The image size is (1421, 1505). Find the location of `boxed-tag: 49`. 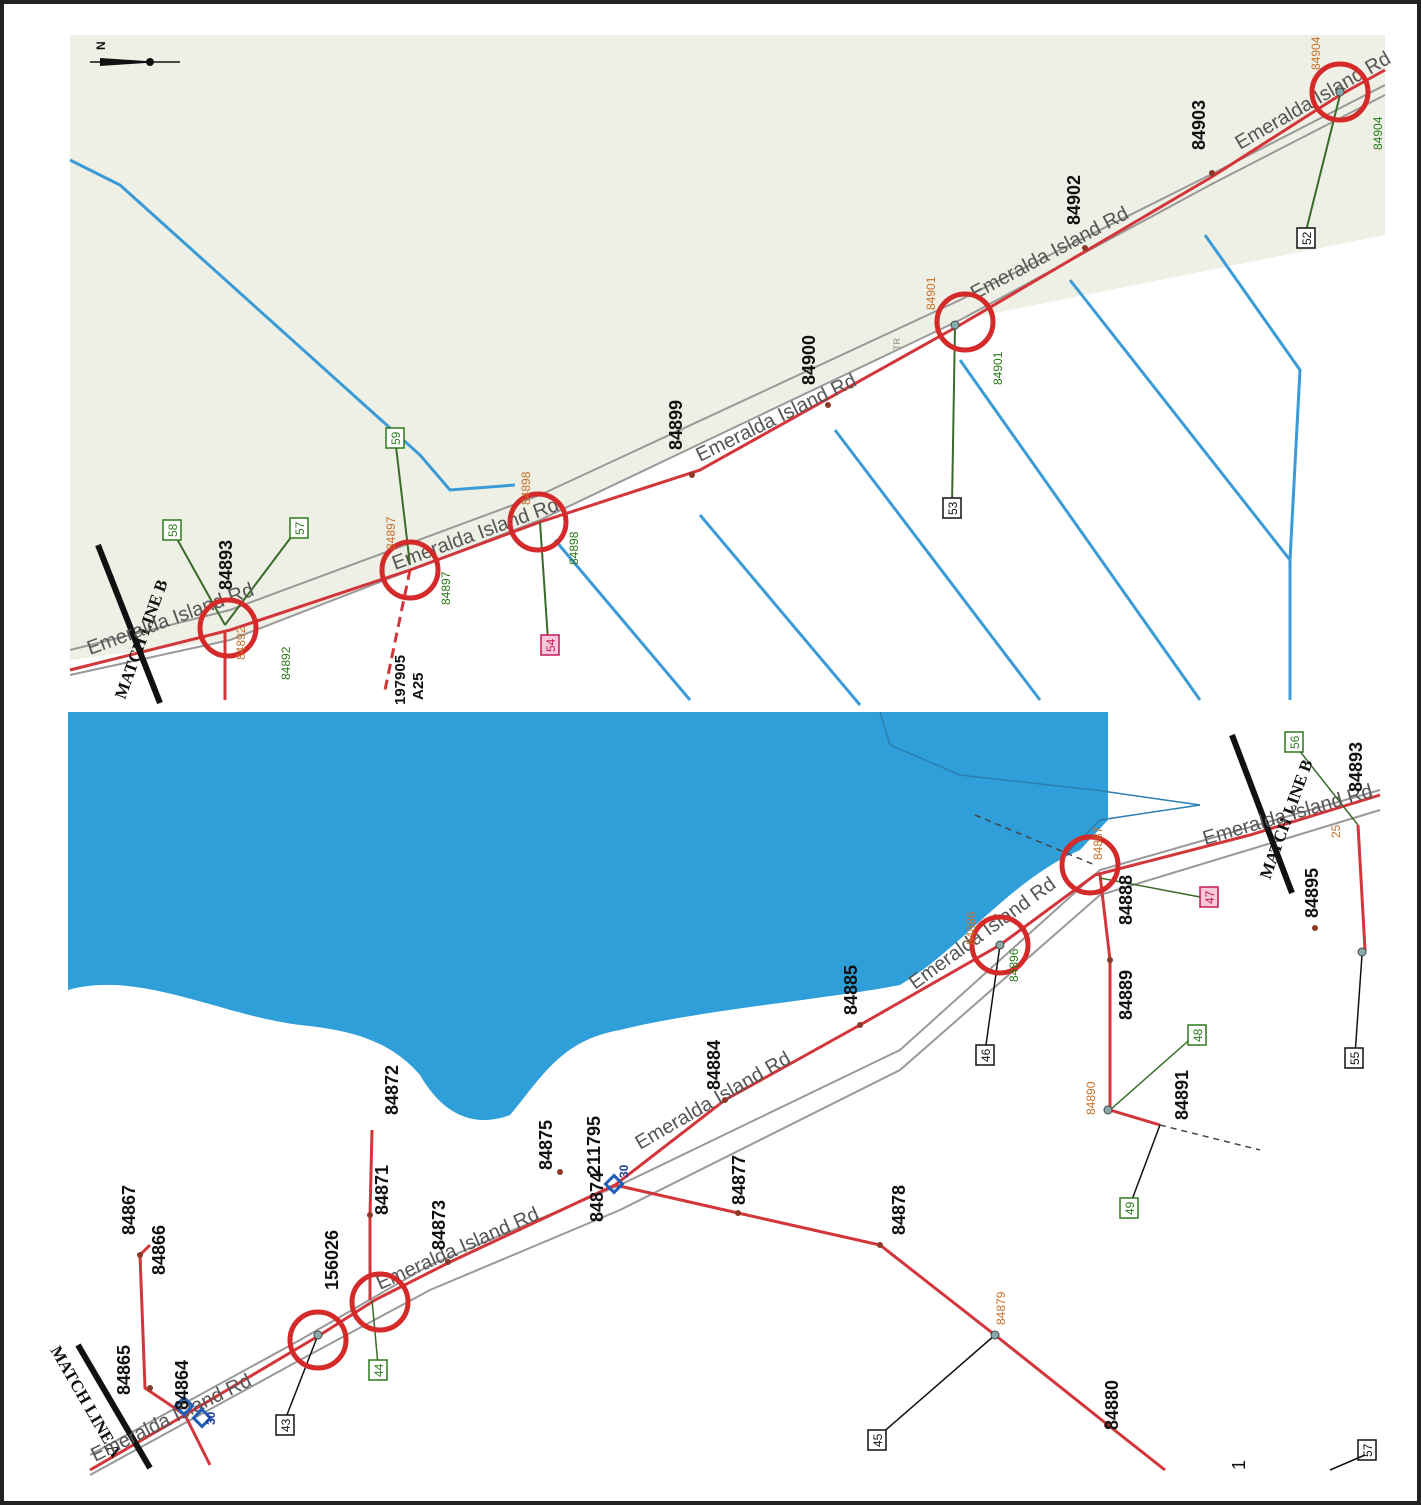

boxed-tag: 49 is located at coordinates (1129, 1208).